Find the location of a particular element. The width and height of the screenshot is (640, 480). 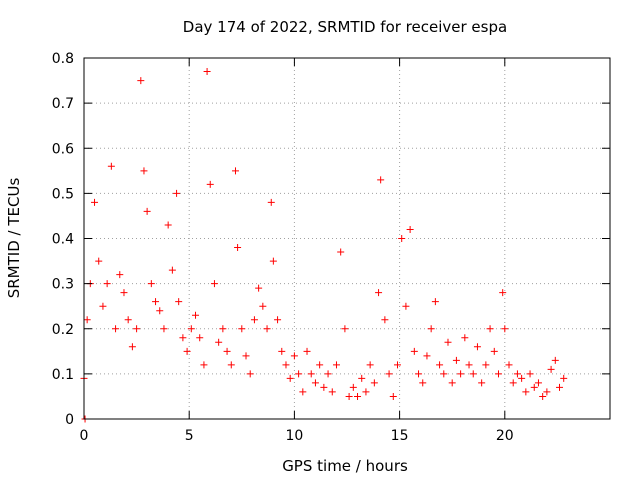

y-tick-label: 0.7 is located at coordinates (63, 104).